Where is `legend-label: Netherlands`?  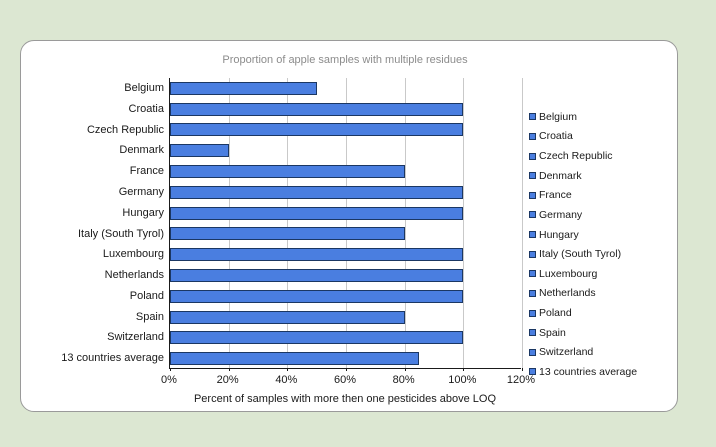
legend-label: Netherlands is located at coordinates (567, 293).